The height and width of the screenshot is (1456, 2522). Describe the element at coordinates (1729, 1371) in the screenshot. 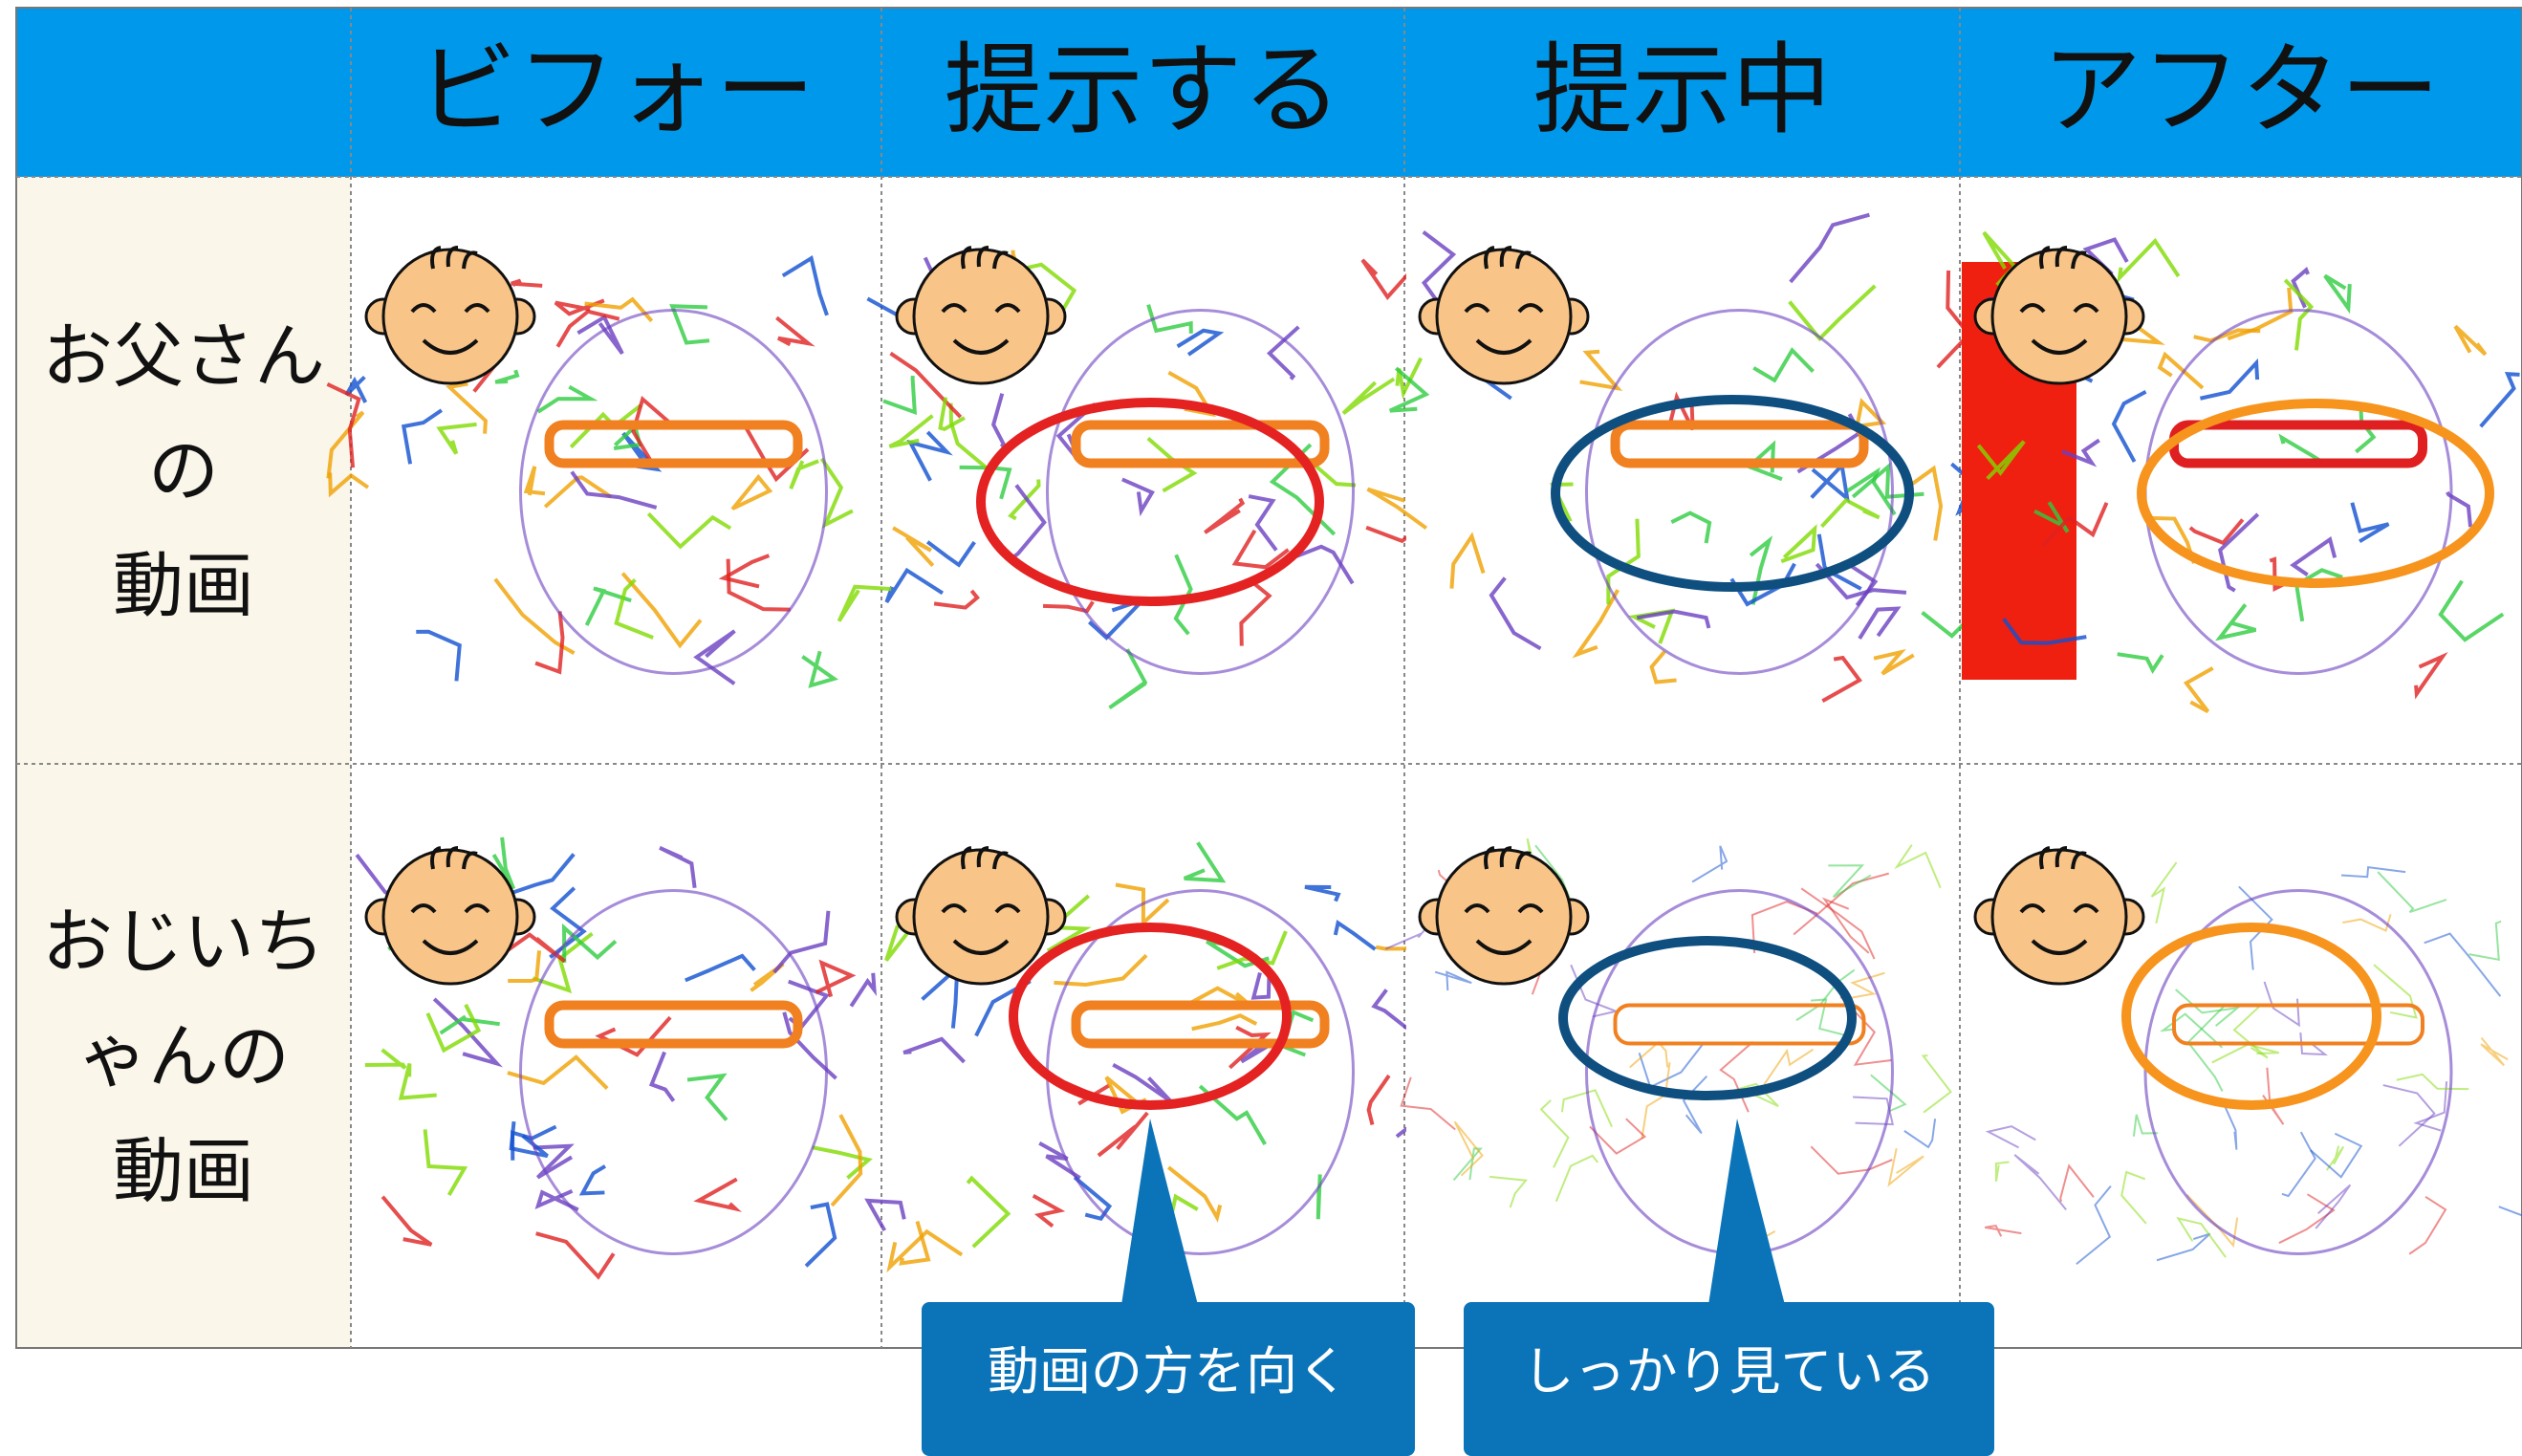

I see `callout-text: しっかり見ている` at that location.